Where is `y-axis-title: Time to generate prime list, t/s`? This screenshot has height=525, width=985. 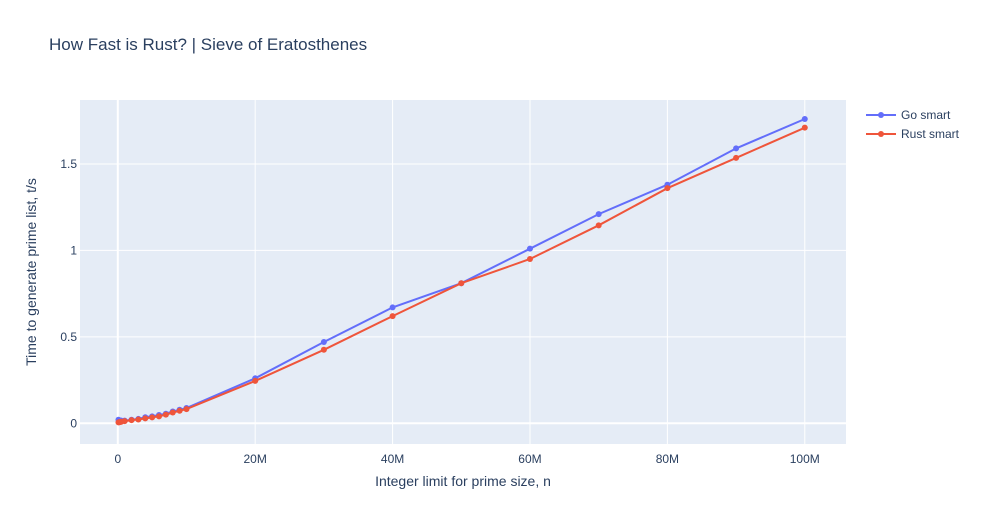
y-axis-title: Time to generate prime list, t/s is located at coordinates (31, 272).